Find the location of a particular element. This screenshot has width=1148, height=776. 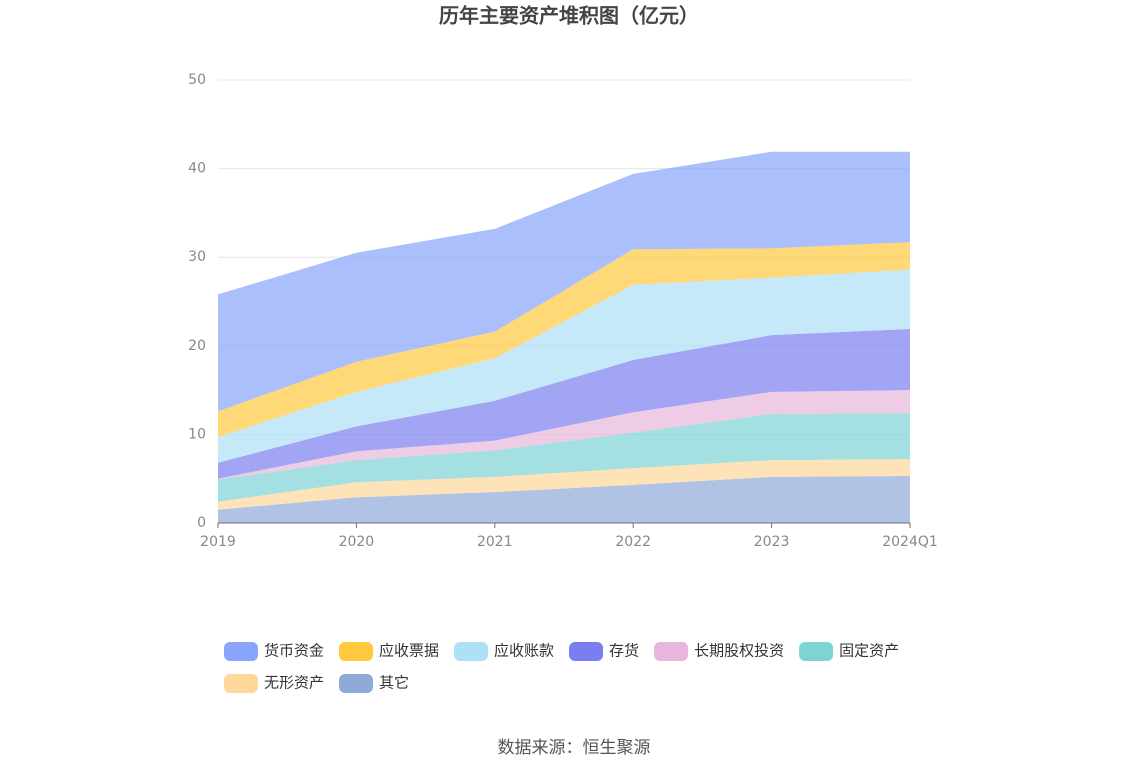

legend-item: 存货 is located at coordinates (604, 651).